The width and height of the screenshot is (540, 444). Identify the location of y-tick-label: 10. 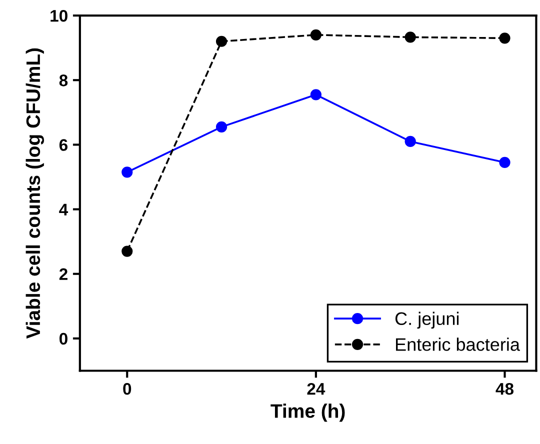
(59, 16).